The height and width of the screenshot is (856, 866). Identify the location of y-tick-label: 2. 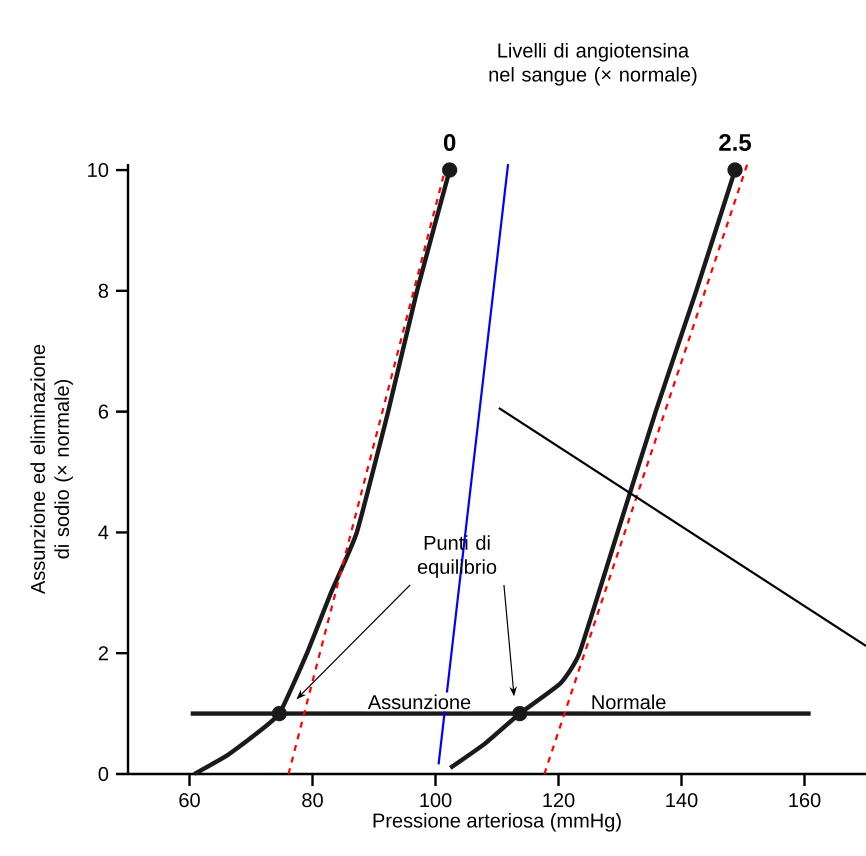
(103, 653).